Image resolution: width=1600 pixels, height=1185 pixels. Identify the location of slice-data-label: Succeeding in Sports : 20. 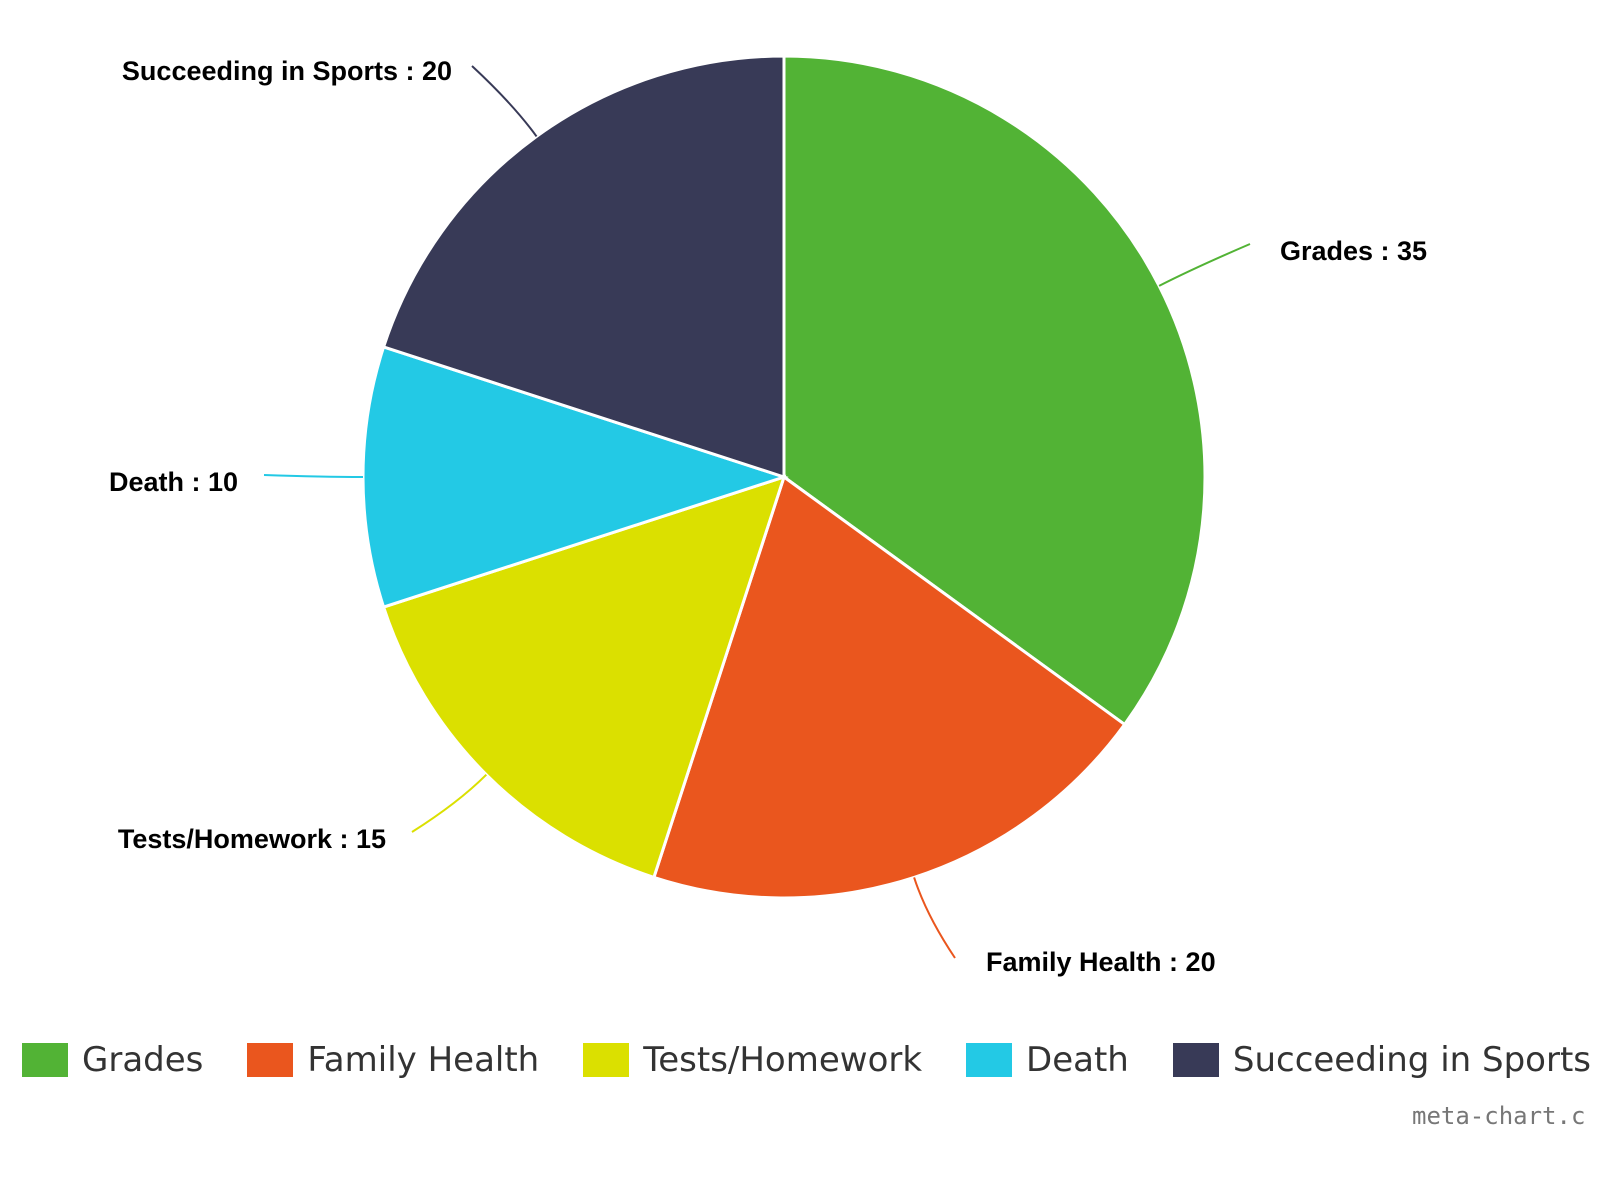
(287, 71).